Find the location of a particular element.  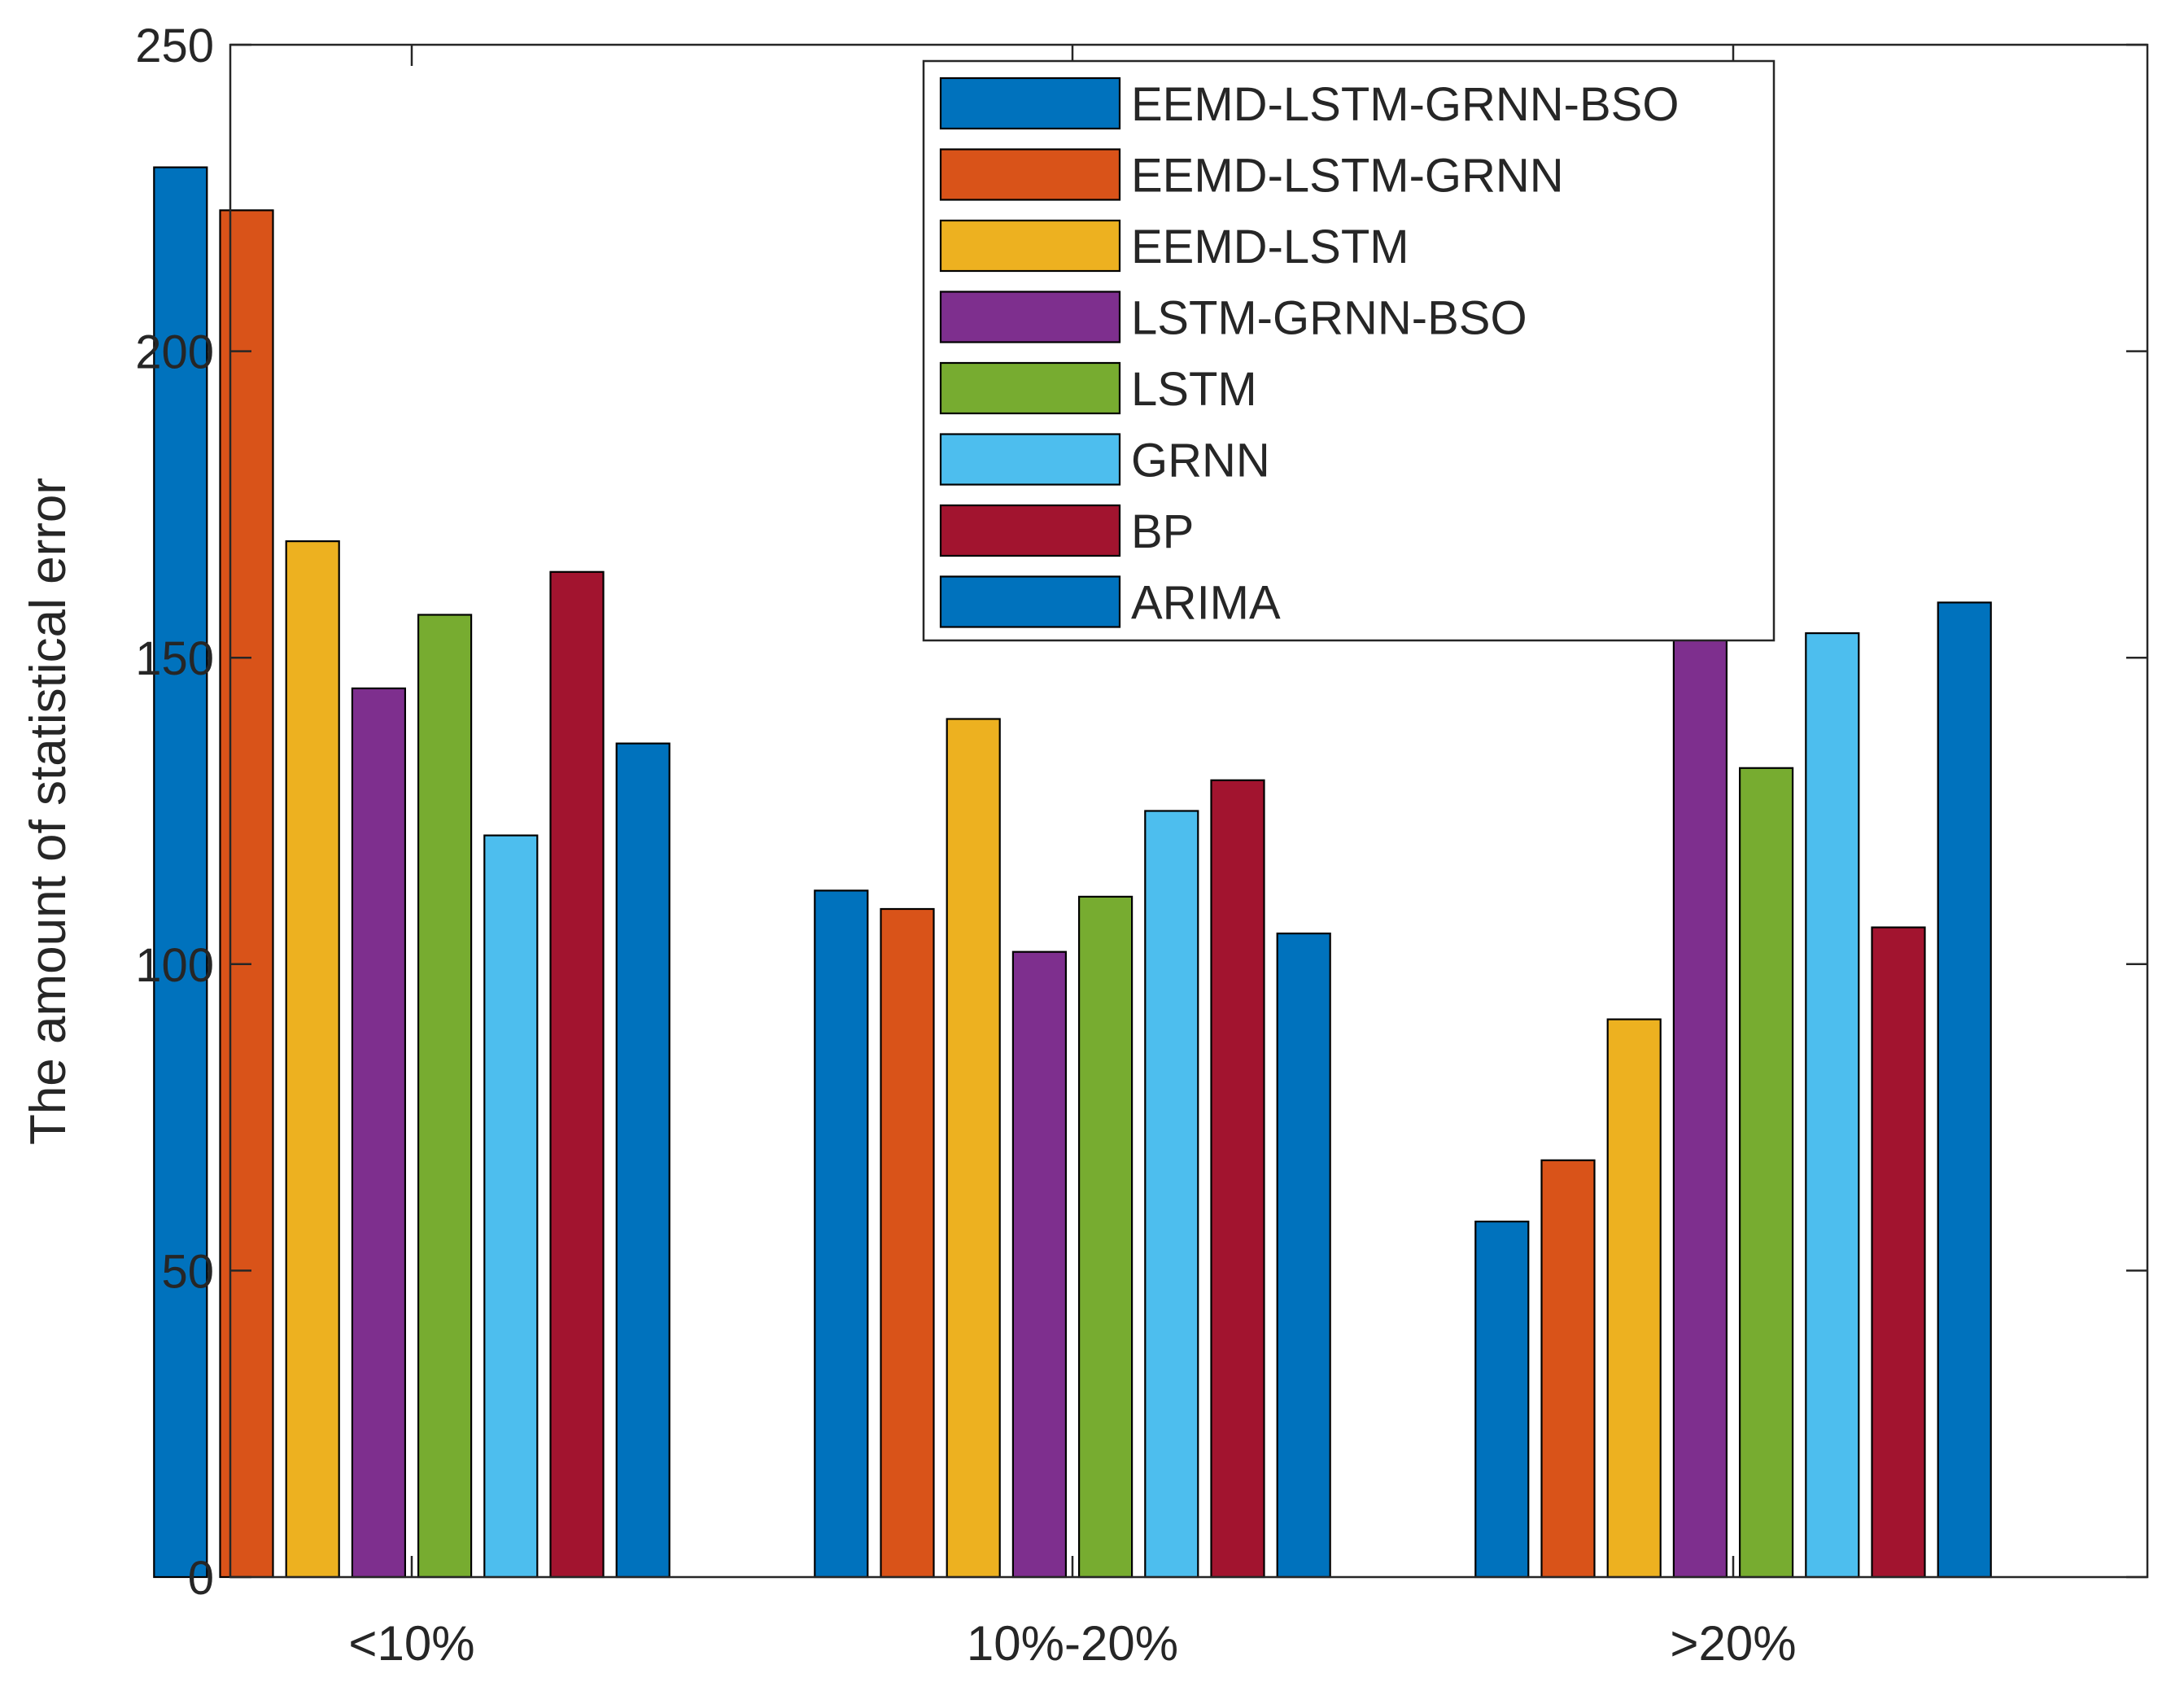

x-tick-label: 10%-20% is located at coordinates (1073, 1643).